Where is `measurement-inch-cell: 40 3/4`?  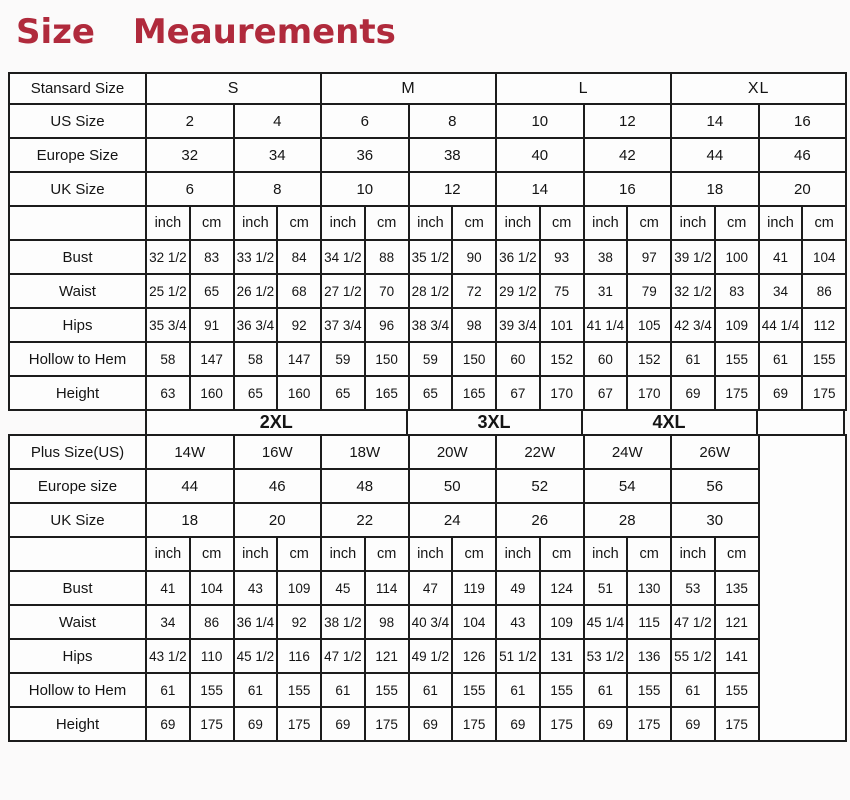
measurement-inch-cell: 40 3/4 is located at coordinates (430, 622).